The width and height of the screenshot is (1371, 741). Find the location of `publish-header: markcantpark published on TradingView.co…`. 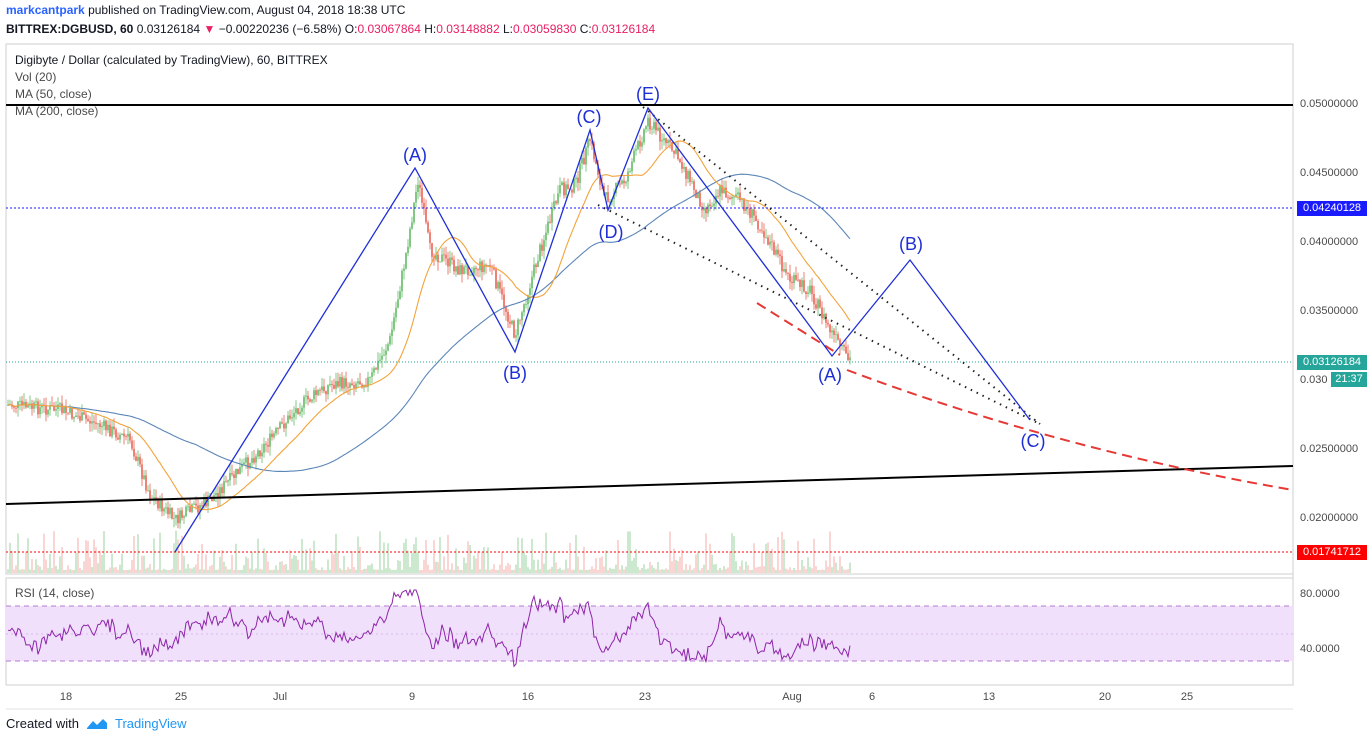

publish-header: markcantpark published on TradingView.co… is located at coordinates (205, 10).